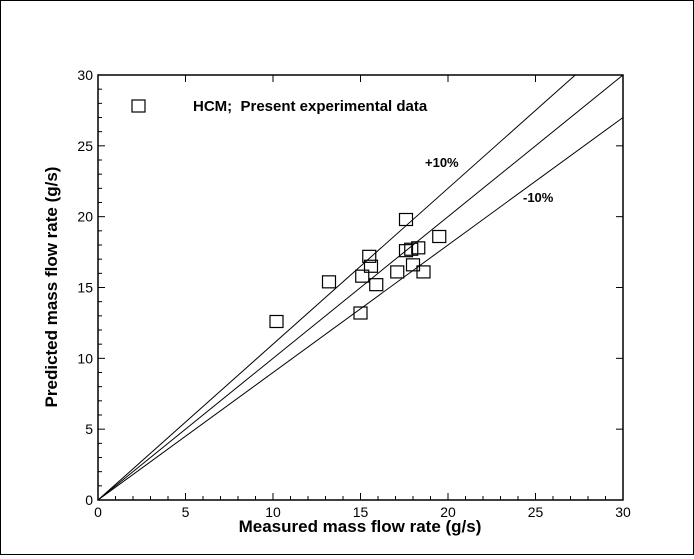  Describe the element at coordinates (51, 287) in the screenshot. I see `y-axis-title: Predicted mass flow rate (g/s)` at that location.